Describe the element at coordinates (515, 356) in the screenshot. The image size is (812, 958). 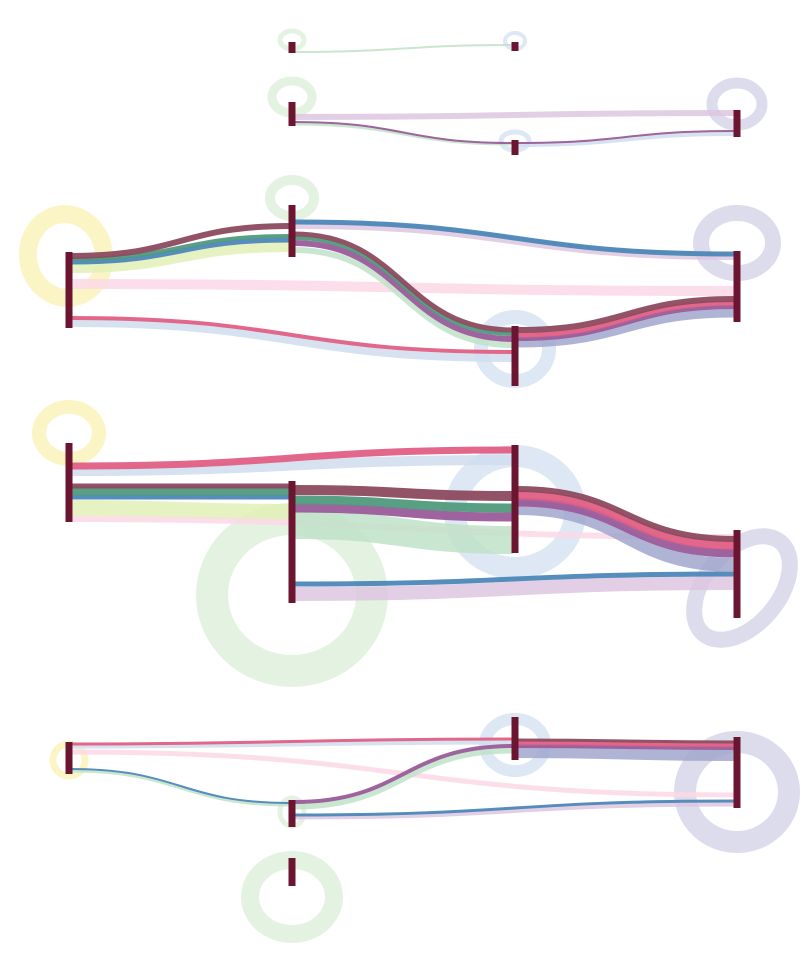
I see `node-bar-r3-c` at that location.